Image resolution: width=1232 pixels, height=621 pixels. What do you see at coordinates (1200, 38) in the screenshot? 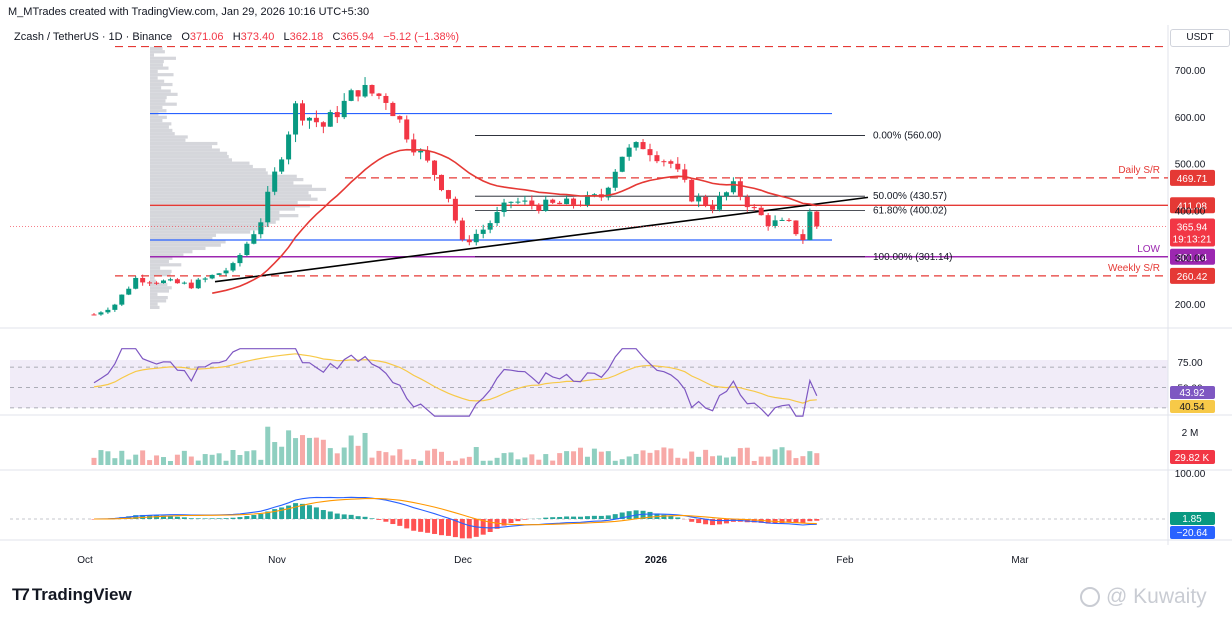
I see `currency-button: USDT` at bounding box center [1200, 38].